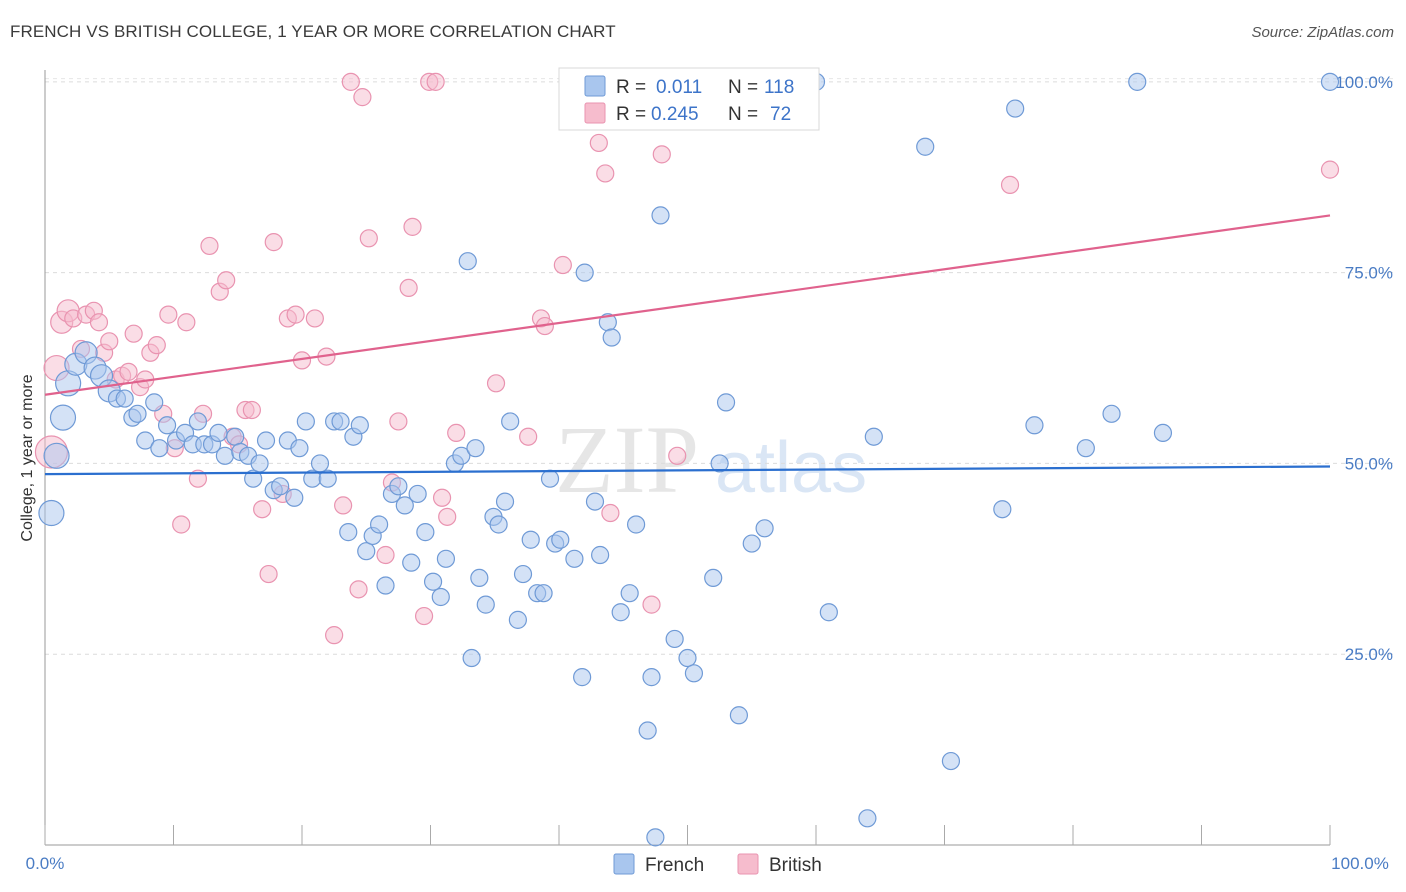  What do you see at coordinates (748, 864) in the screenshot?
I see `bottom-legend-british-swatch` at bounding box center [748, 864].